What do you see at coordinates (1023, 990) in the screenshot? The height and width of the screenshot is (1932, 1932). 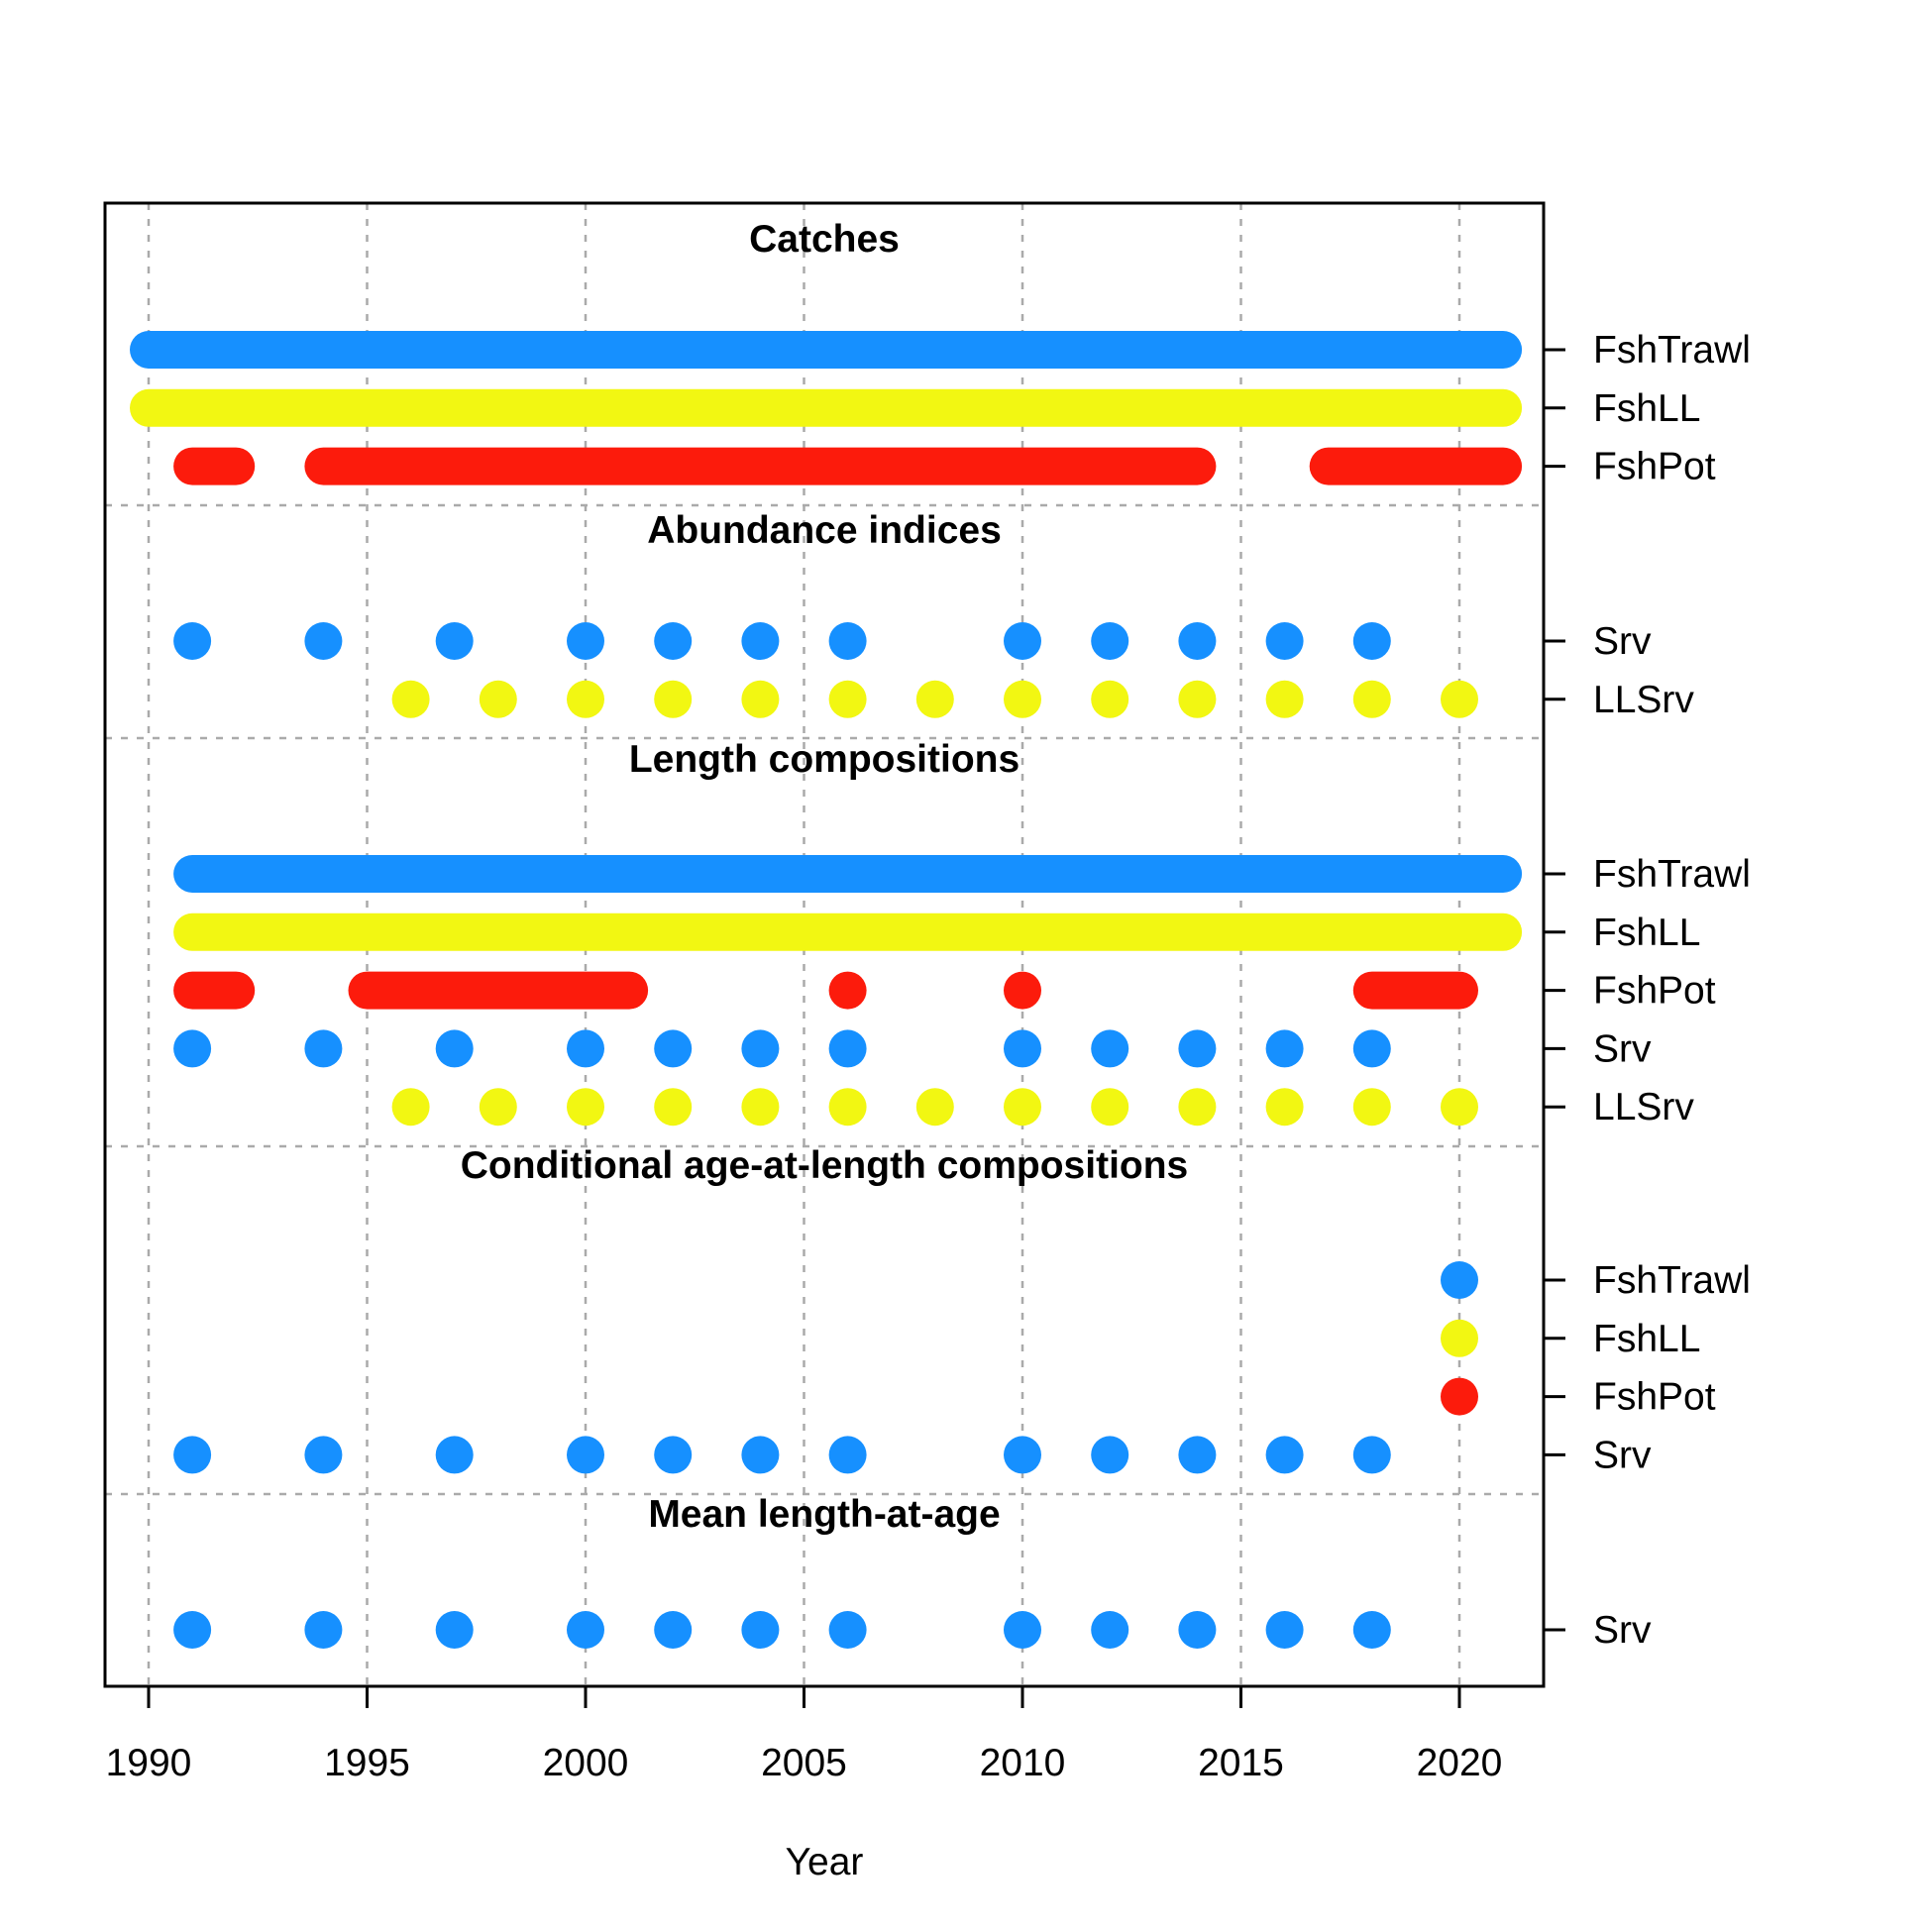 I see `data-point-fshpot-2010` at bounding box center [1023, 990].